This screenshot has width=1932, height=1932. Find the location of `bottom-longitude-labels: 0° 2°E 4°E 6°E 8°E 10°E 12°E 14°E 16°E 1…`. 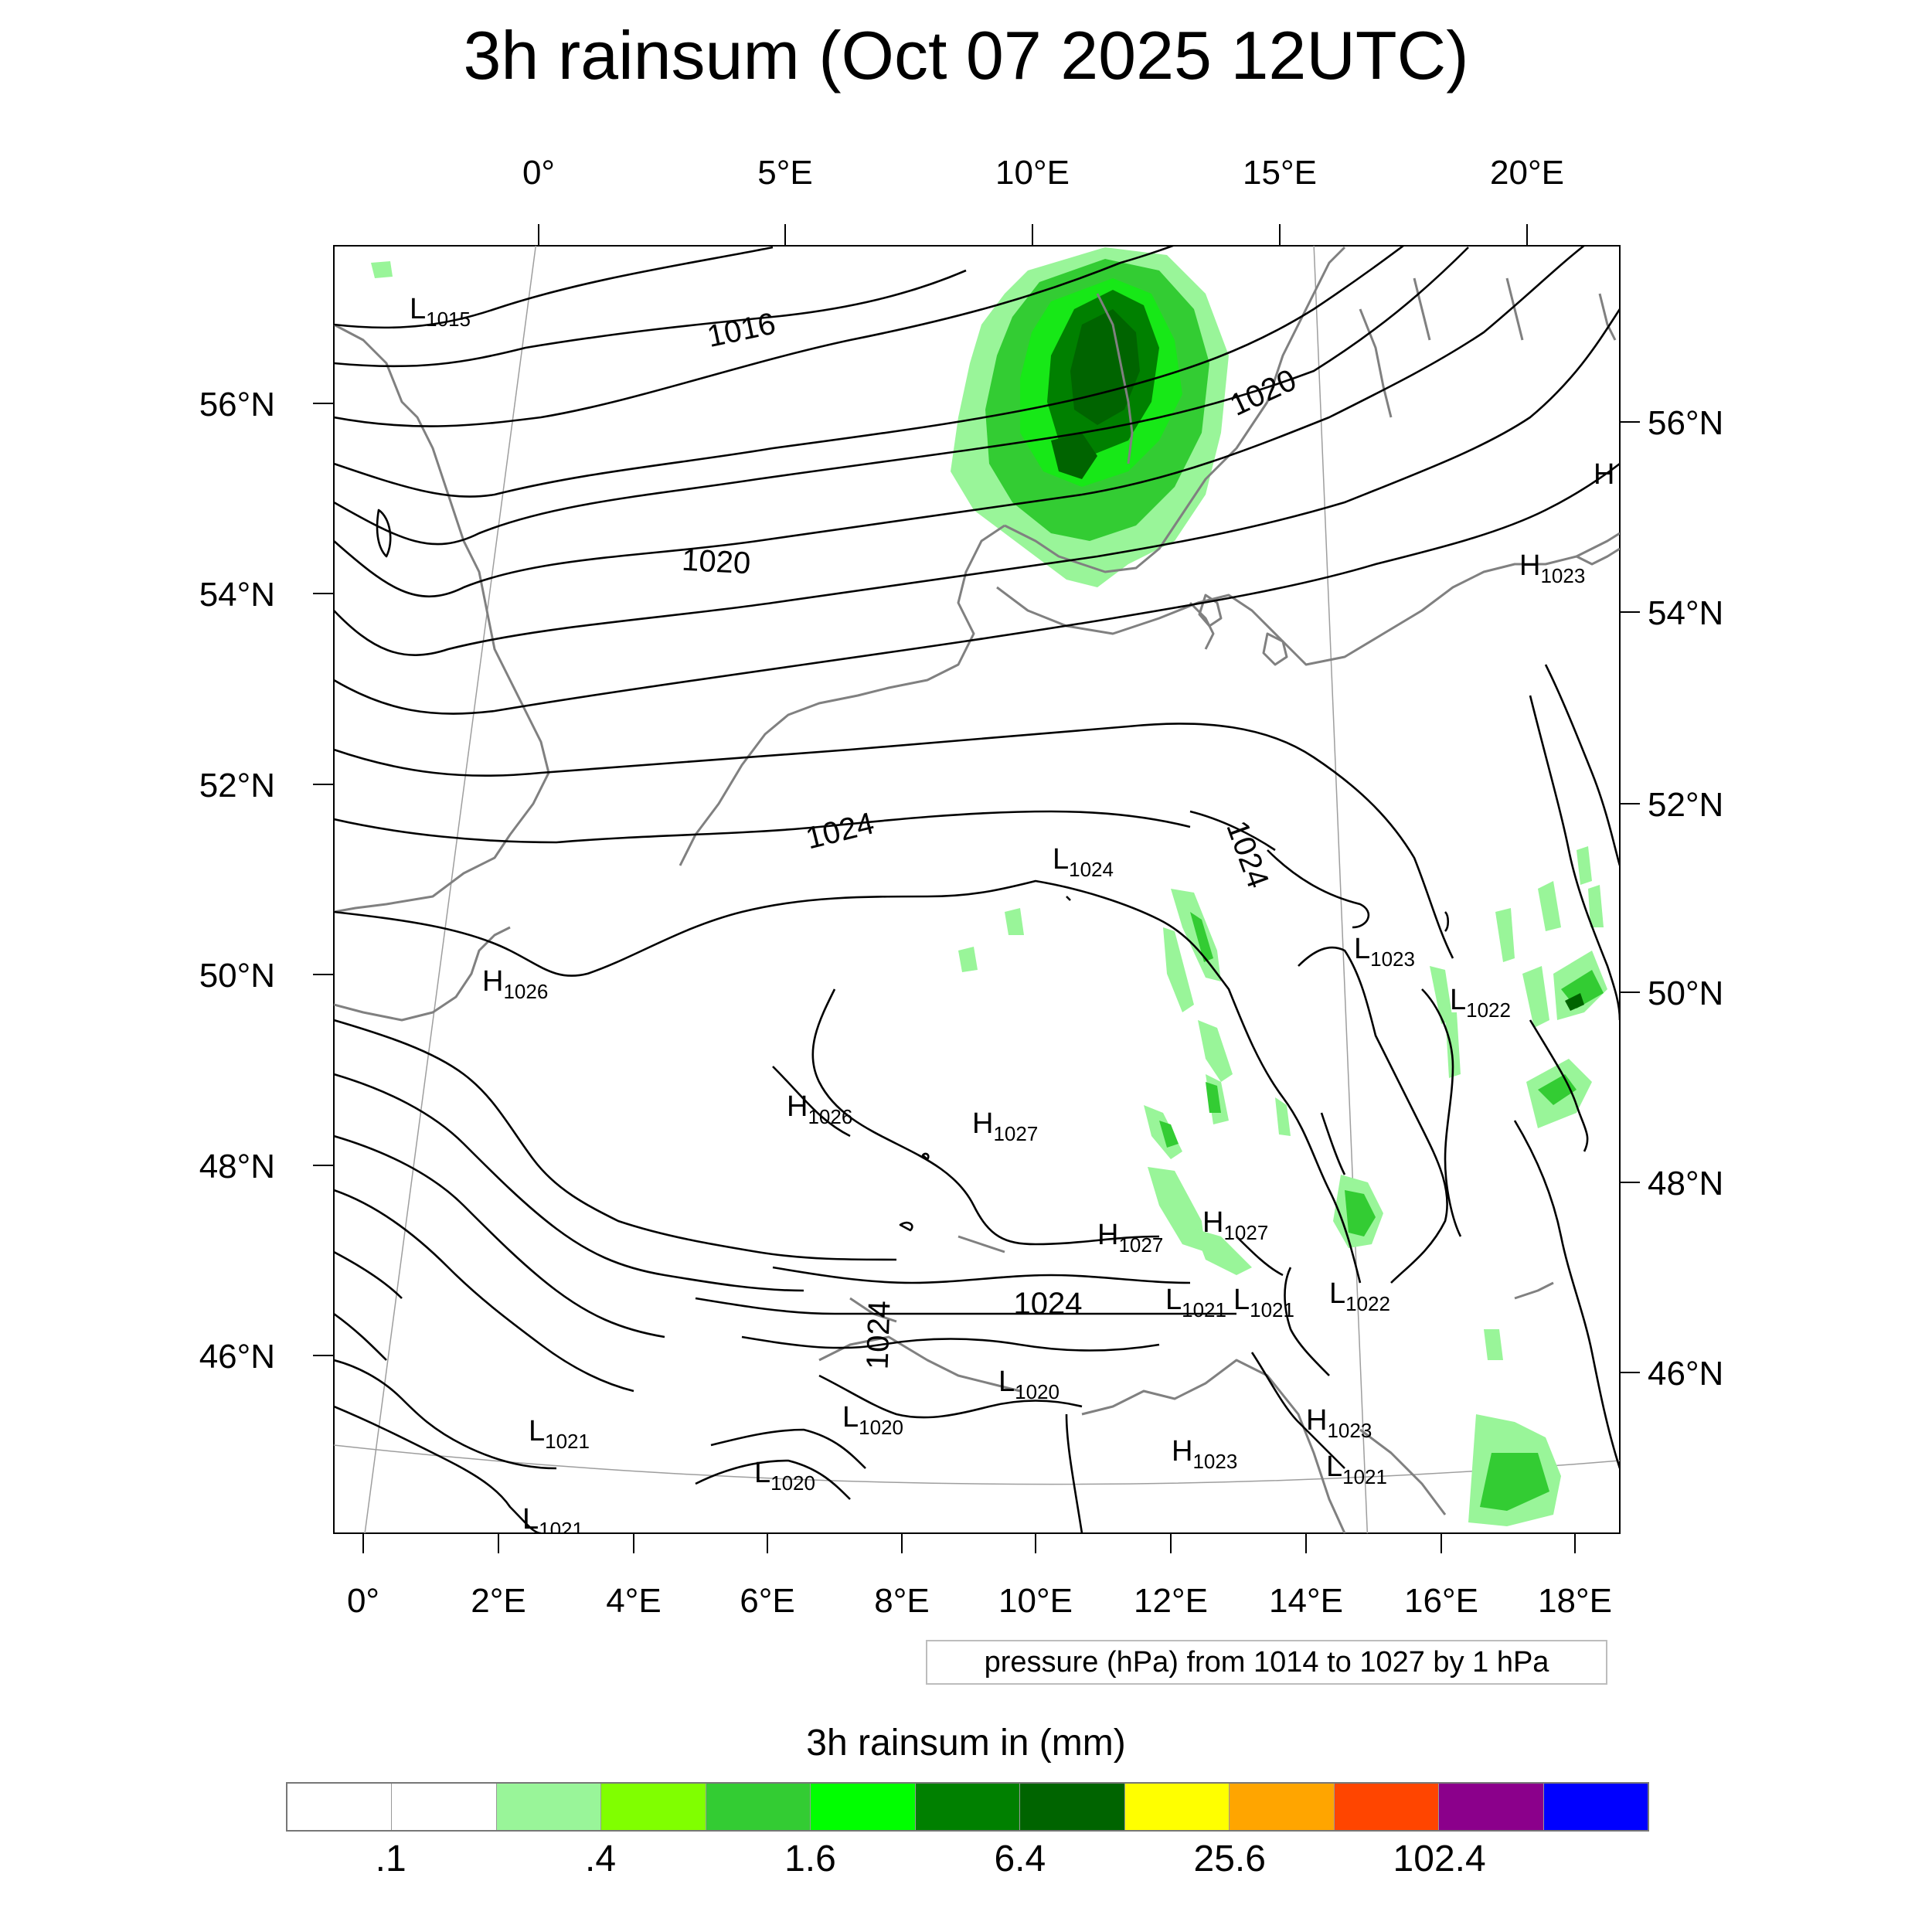

bottom-longitude-labels: 0° 2°E 4°E 6°E 8°E 10°E 12°E 14°E 16°E 1… is located at coordinates (979, 1601).